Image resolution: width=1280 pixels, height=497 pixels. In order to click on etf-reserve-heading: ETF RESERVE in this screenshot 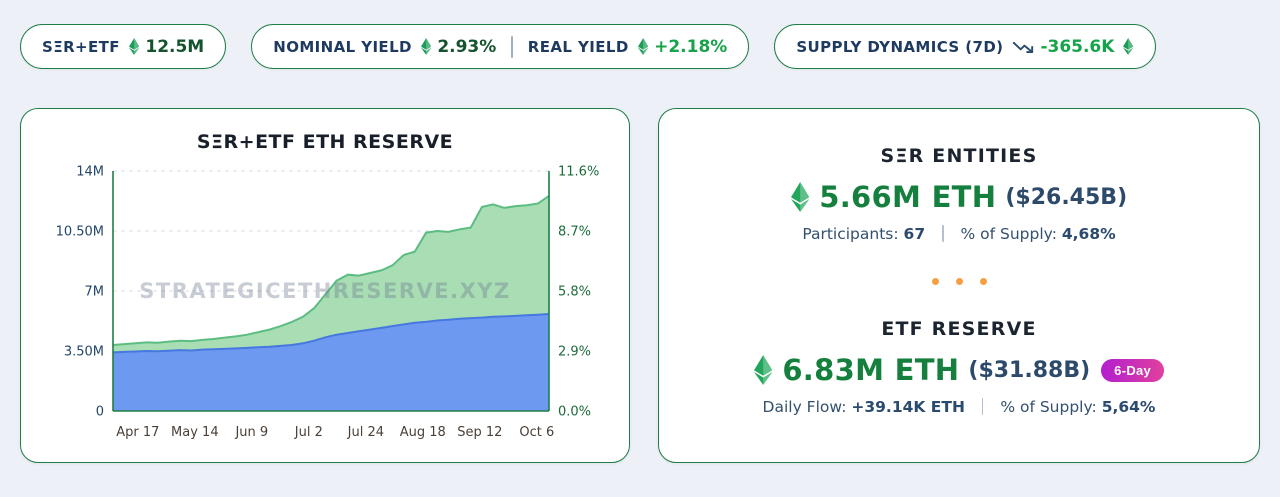, I will do `click(959, 329)`.